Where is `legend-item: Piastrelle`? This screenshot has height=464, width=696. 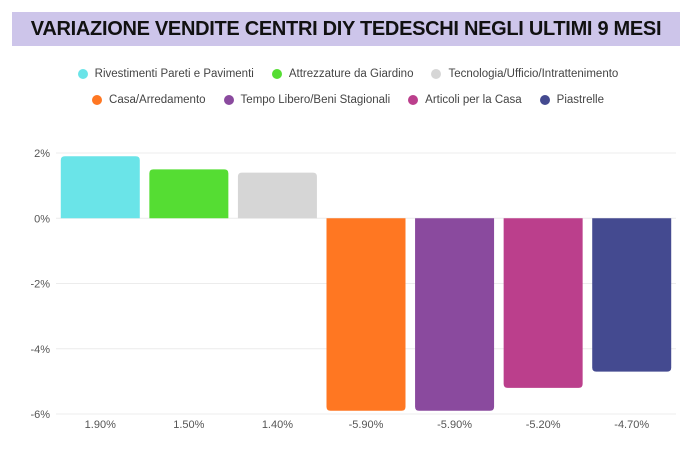 legend-item: Piastrelle is located at coordinates (571, 100).